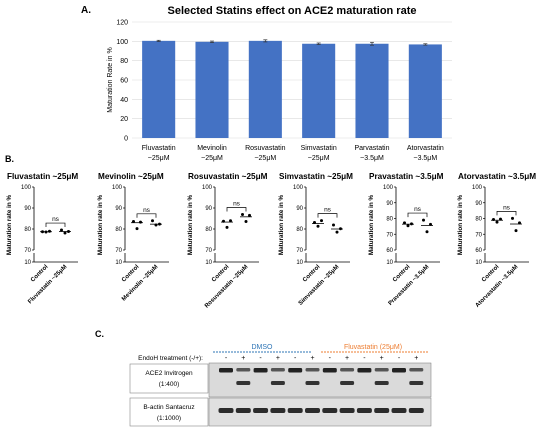 The image size is (550, 436). Describe the element at coordinates (406, 176) in the screenshot. I see `chart-title: Pravastatin ~3.5μM` at that location.